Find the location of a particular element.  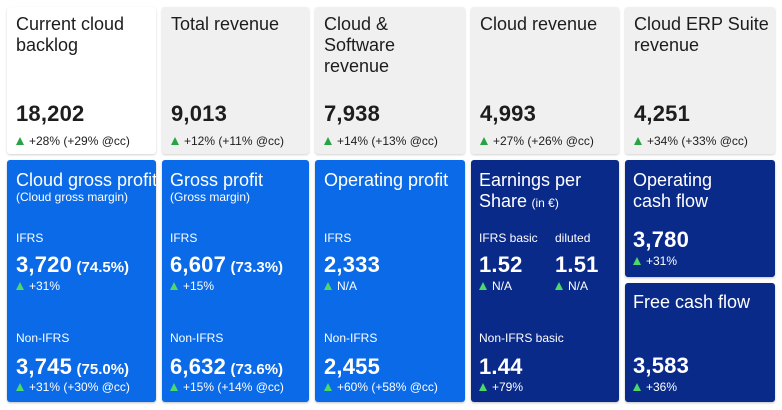

nonifrs-change: +31% (+30% @cc) is located at coordinates (79, 387).